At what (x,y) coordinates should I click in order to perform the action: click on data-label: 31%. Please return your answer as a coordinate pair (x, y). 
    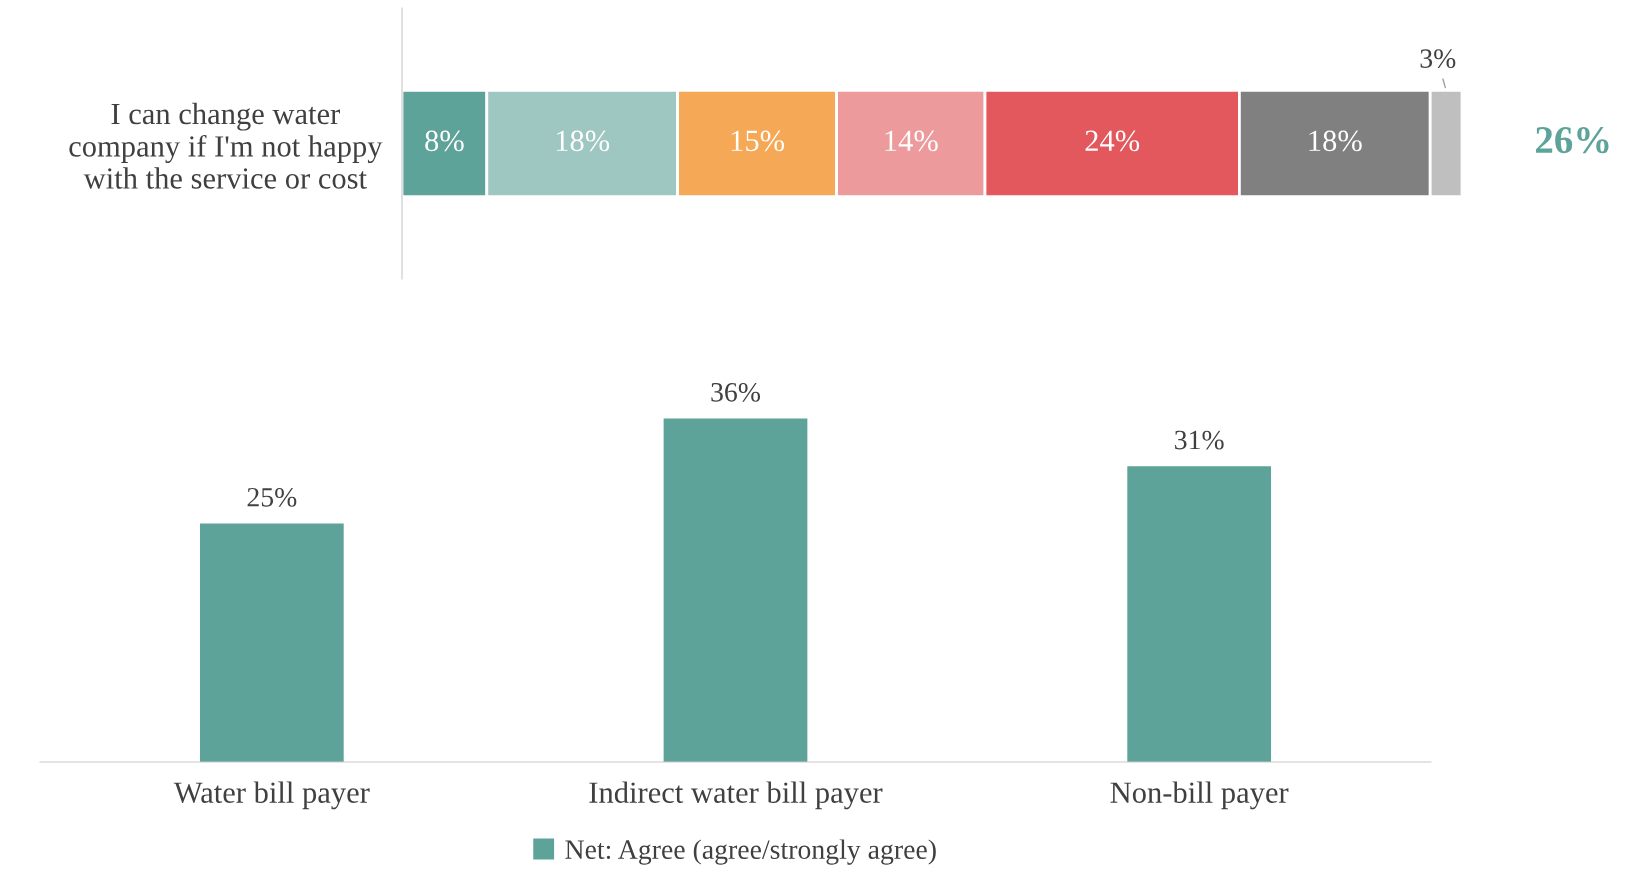
    Looking at the image, I should click on (1199, 440).